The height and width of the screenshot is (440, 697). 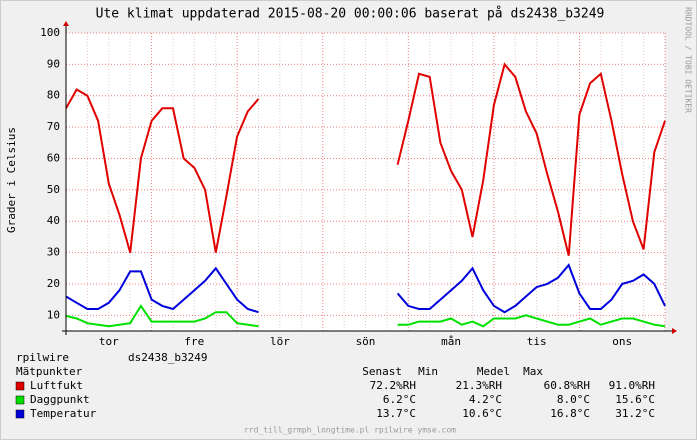 What do you see at coordinates (53, 283) in the screenshot?
I see `y-tick-label: 20` at bounding box center [53, 283].